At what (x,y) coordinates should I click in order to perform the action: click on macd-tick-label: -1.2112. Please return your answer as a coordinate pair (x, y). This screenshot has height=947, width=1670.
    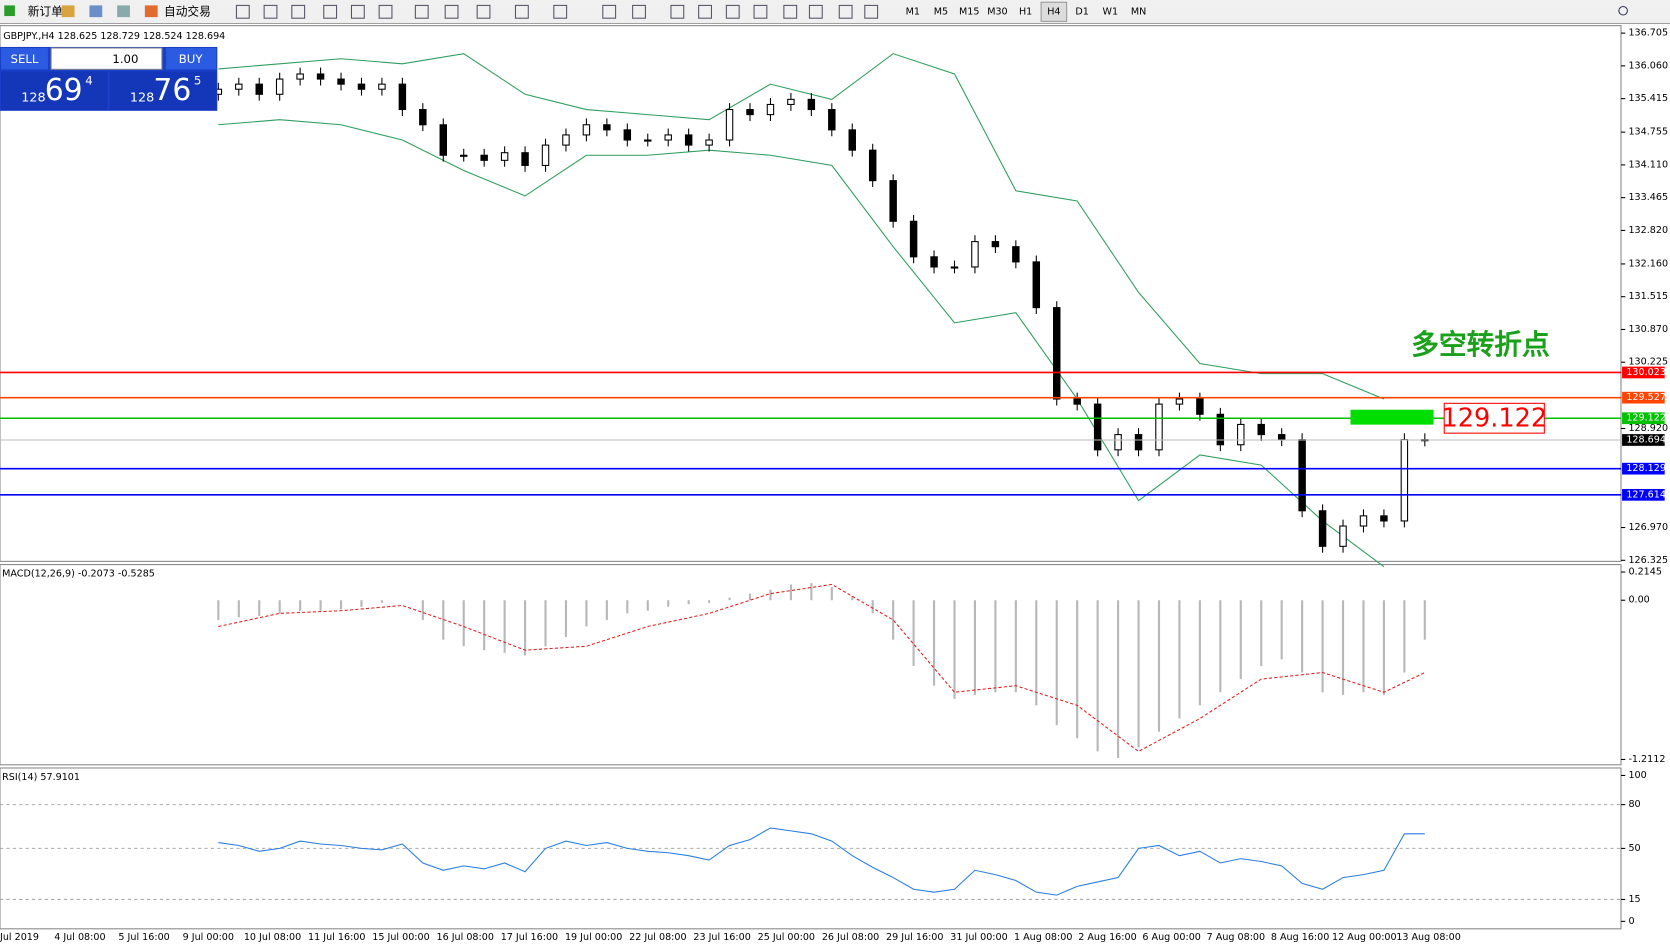
    Looking at the image, I should click on (1646, 759).